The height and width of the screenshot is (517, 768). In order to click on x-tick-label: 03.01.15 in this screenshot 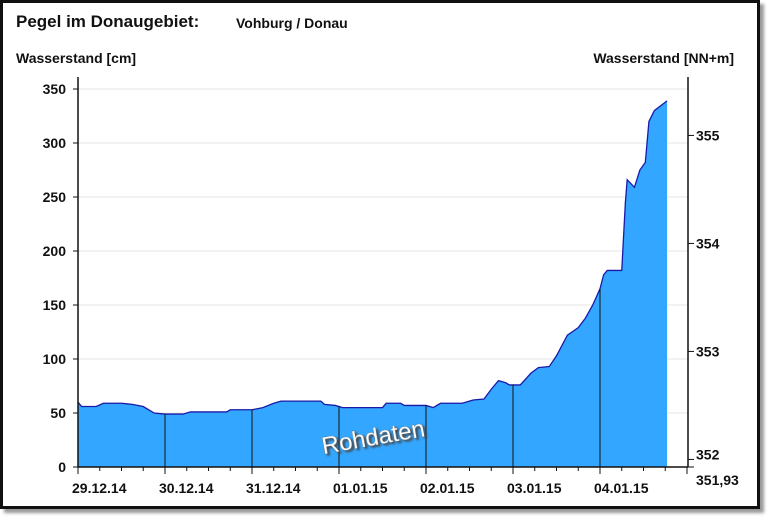, I will do `click(534, 488)`.